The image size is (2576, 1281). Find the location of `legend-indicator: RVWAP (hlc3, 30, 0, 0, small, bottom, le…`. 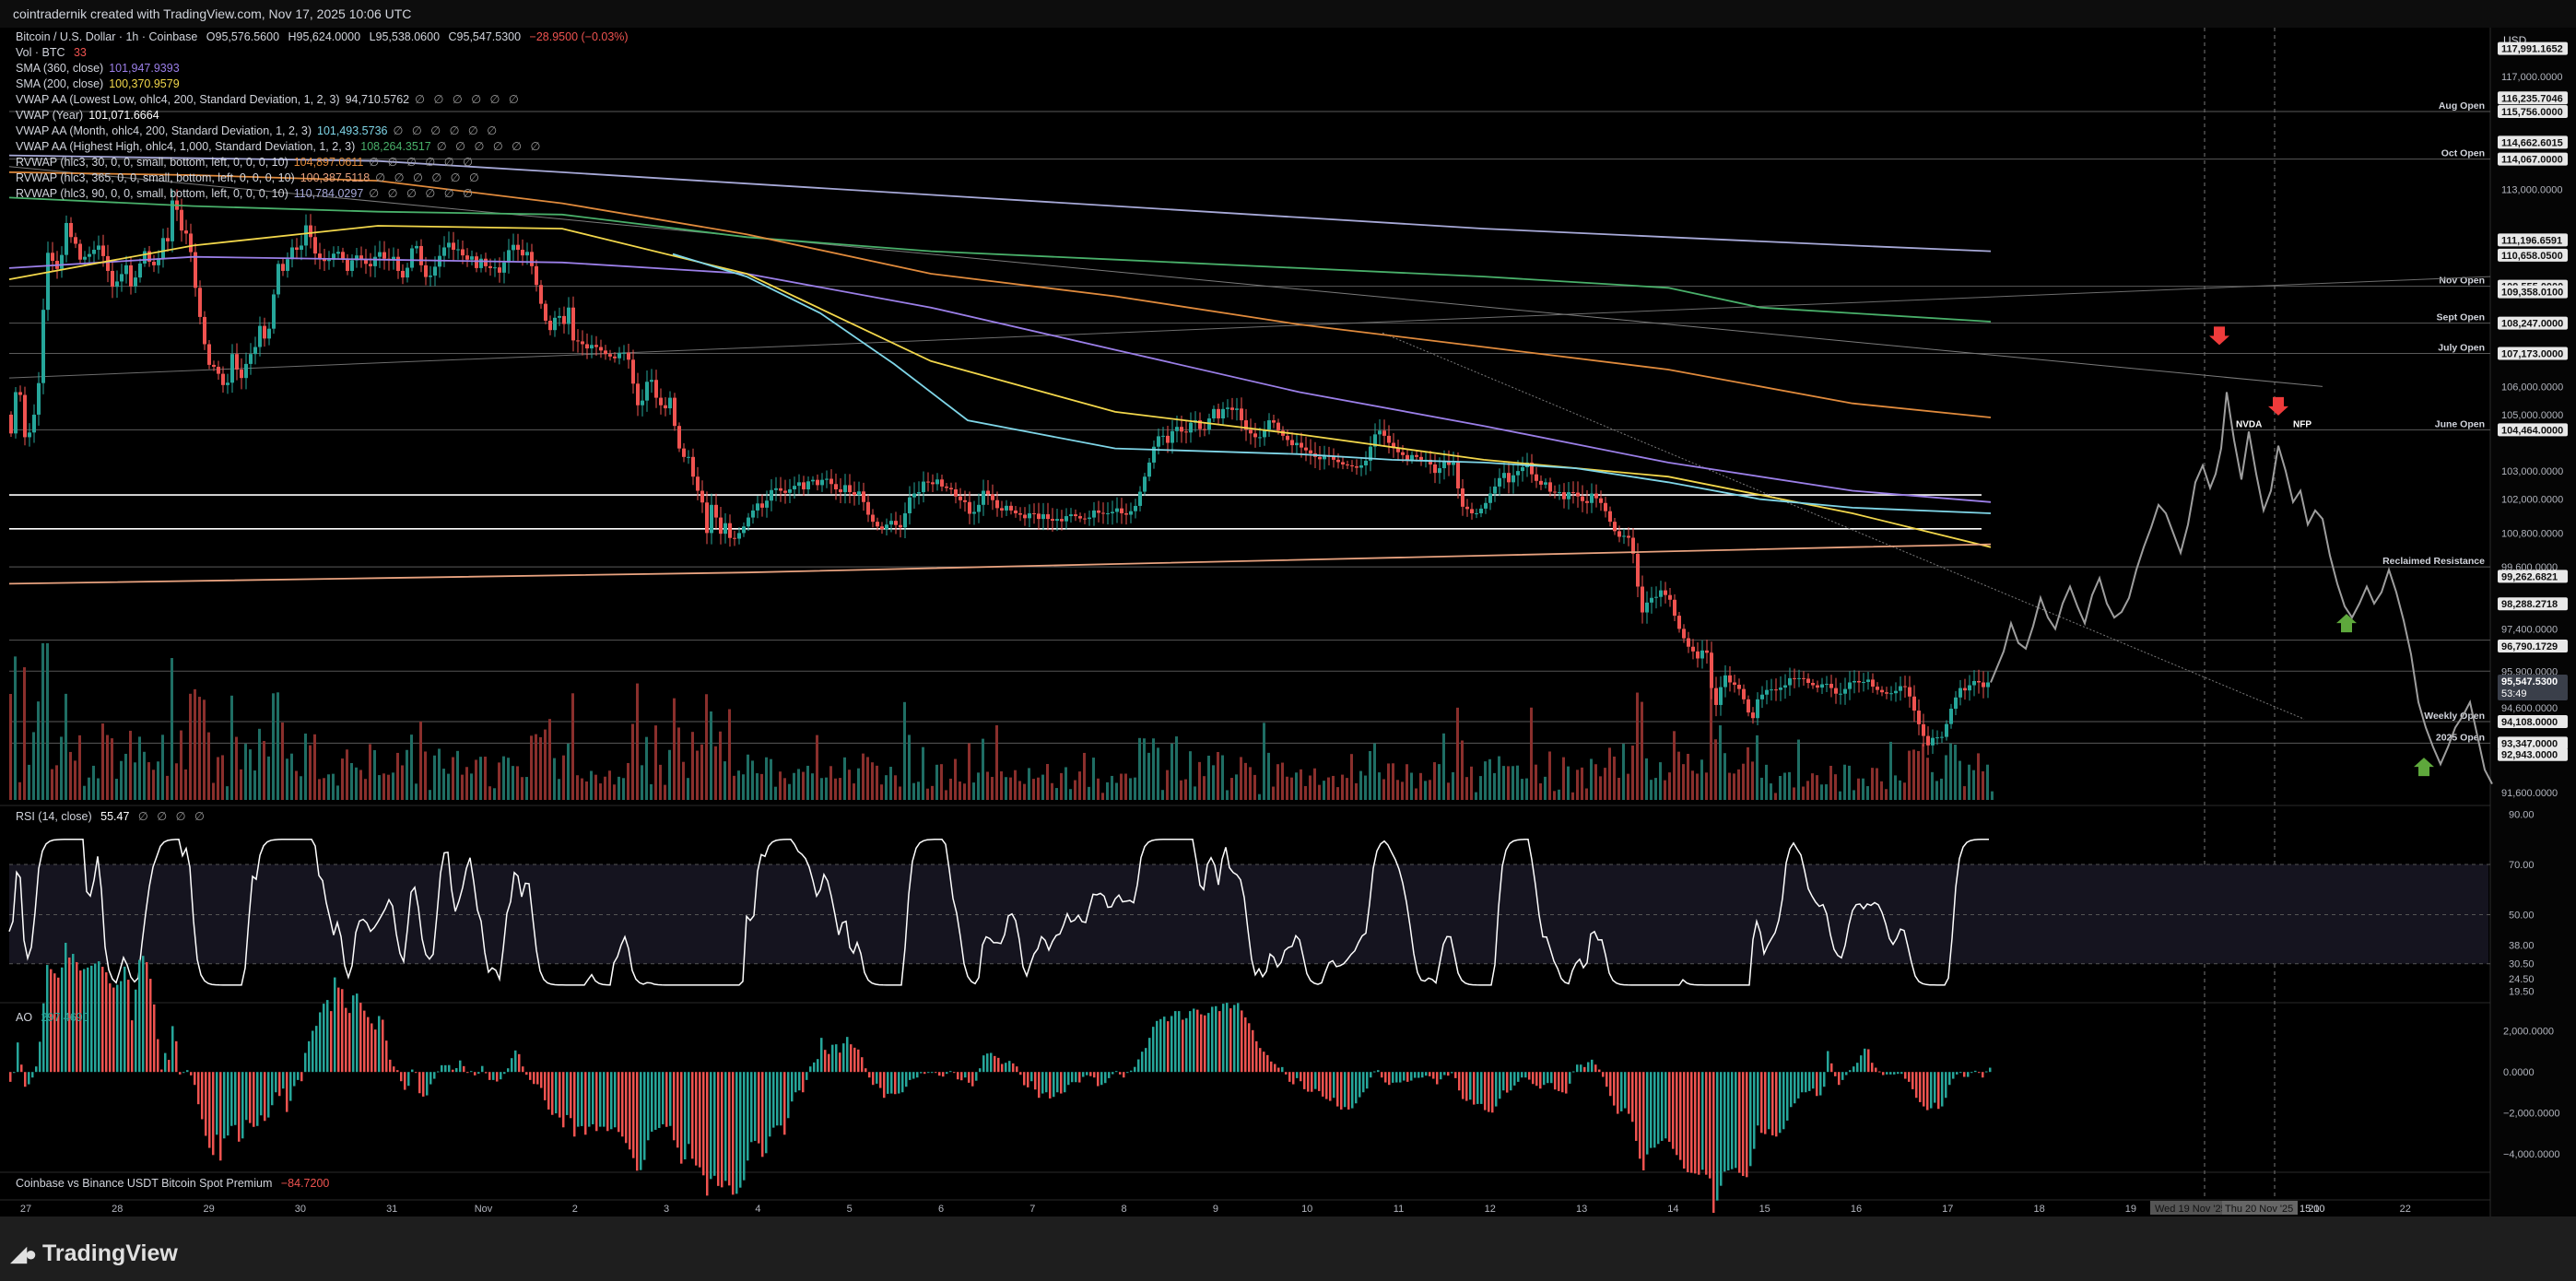

legend-indicator: RVWAP (hlc3, 30, 0, 0, small, bottom, le… is located at coordinates (246, 163).